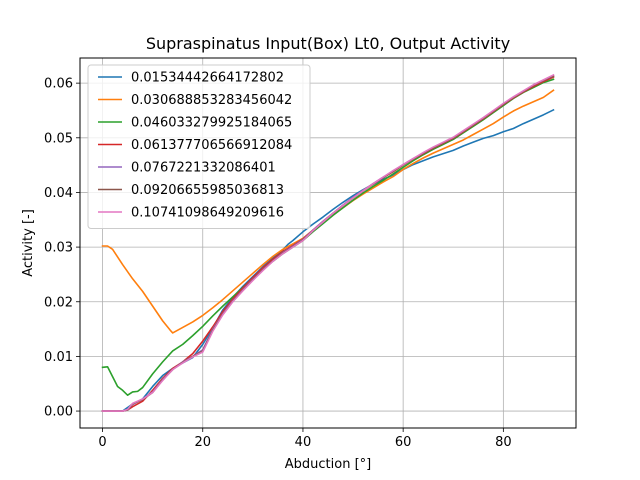 The width and height of the screenshot is (640, 480). Describe the element at coordinates (58, 84) in the screenshot. I see `y-tick-label: 0.06` at that location.